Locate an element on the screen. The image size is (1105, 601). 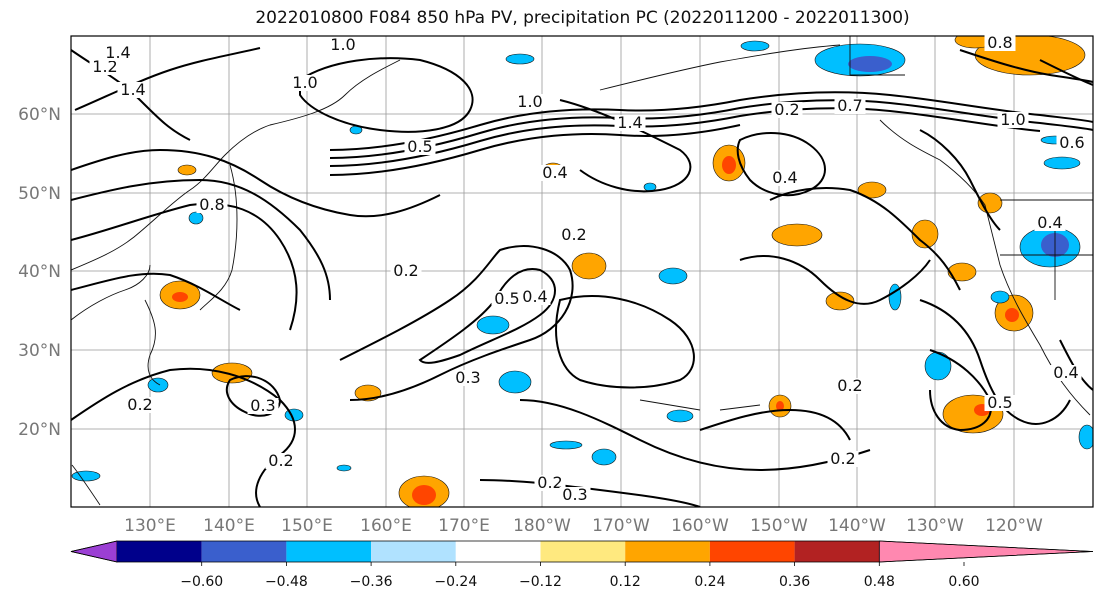
longitude-label: 180°W is located at coordinates (542, 526).